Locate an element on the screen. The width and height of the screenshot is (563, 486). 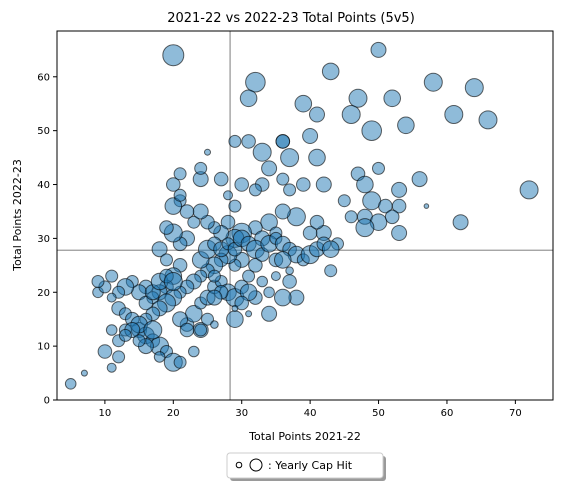
y-tick-label: 30 is located at coordinates (43, 239).